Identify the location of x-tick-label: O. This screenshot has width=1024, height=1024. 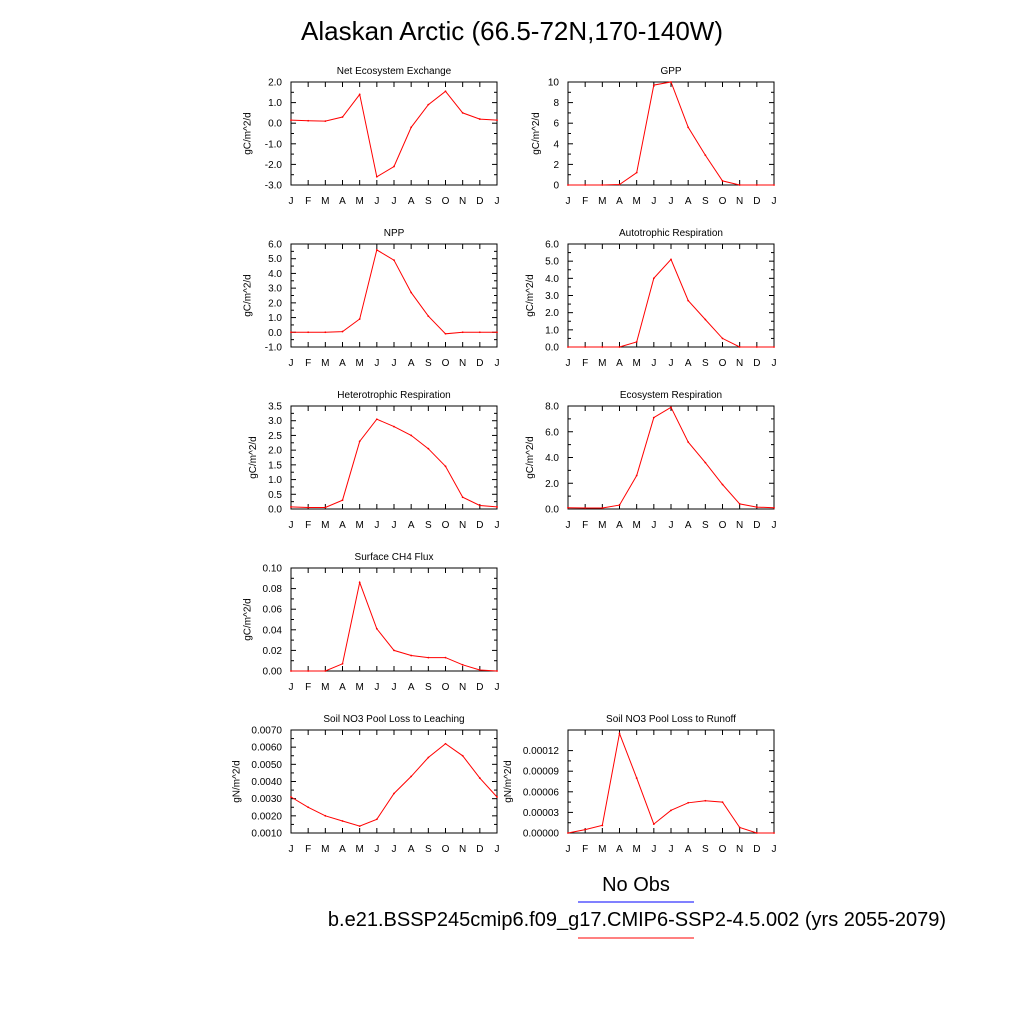
(446, 363).